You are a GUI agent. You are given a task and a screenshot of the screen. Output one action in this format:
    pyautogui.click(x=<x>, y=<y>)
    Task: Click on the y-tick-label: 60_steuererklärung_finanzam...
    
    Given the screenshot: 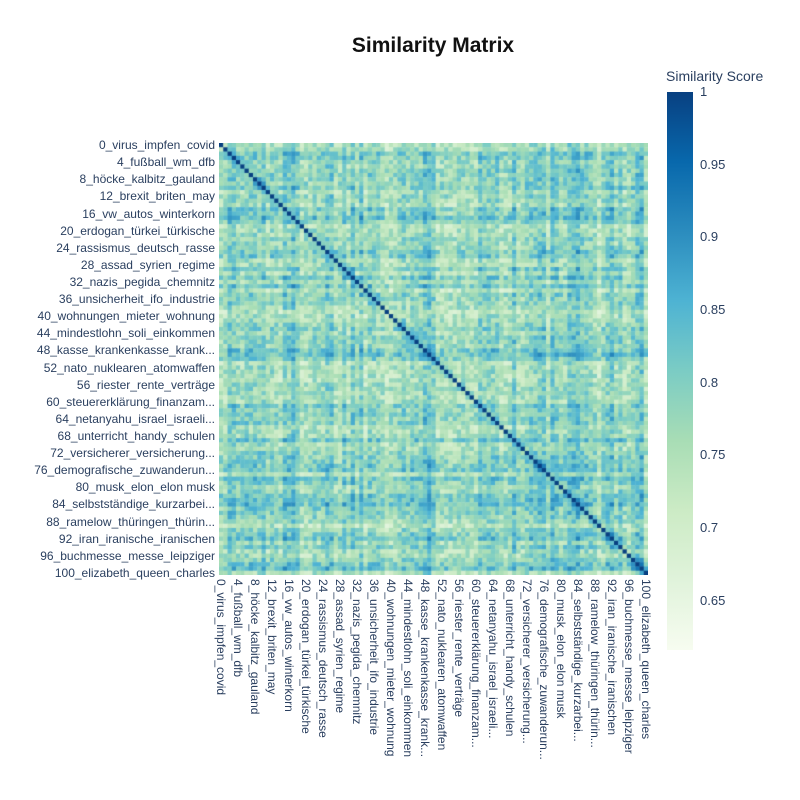 What is the action you would take?
    pyautogui.click(x=130, y=401)
    